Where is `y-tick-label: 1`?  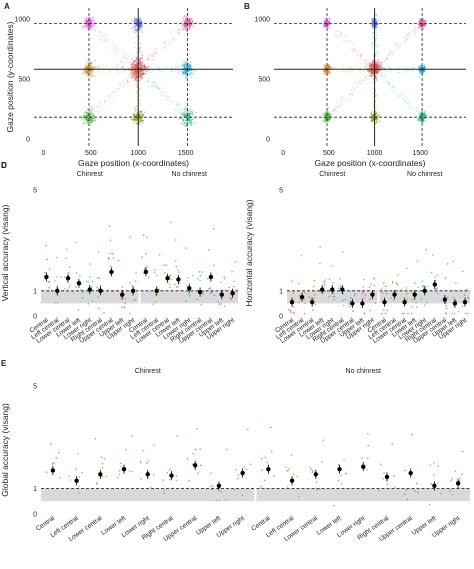
y-tick-label: 1 is located at coordinates (35, 291).